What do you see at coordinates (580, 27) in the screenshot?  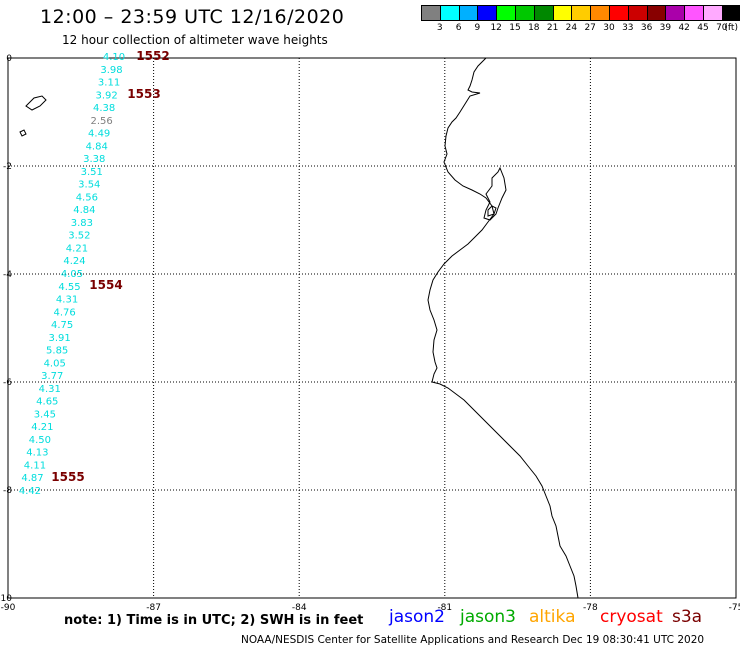 I see `legend-labels: 3 6 9 12 15 18 21 24 27 30 33 36 39 42 45 70 (ft)` at bounding box center [580, 27].